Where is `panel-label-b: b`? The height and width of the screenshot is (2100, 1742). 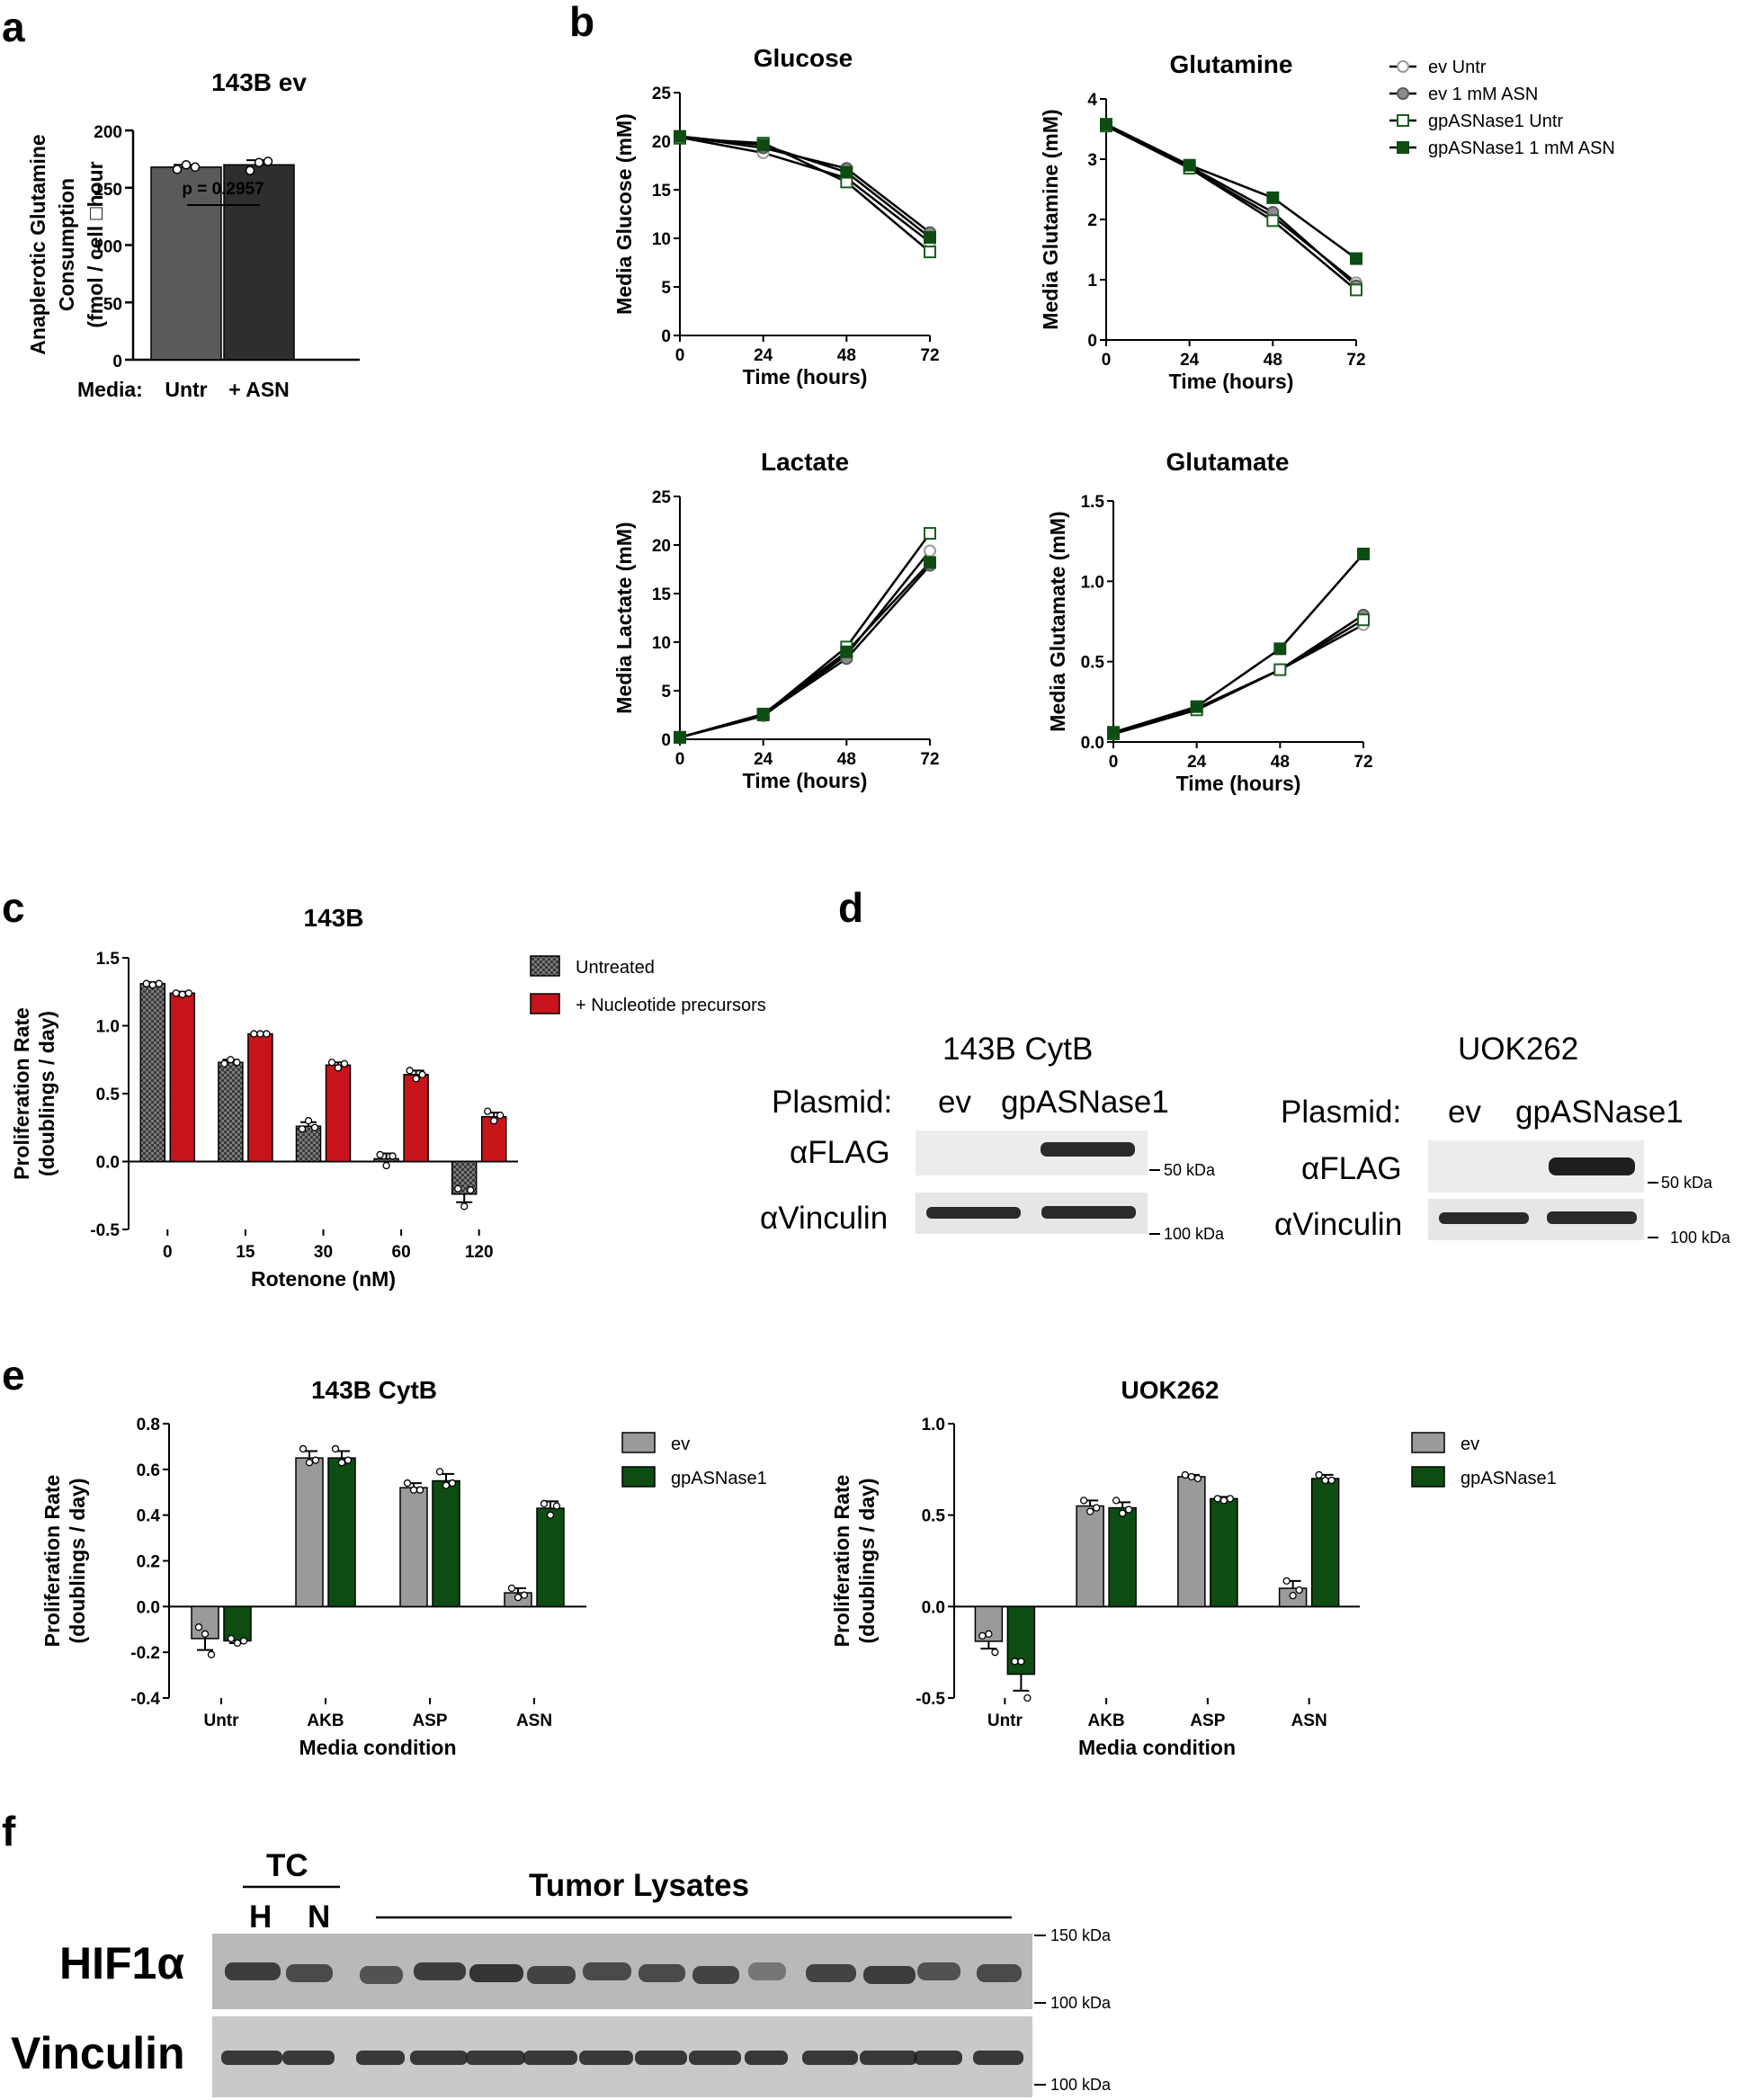 panel-label-b: b is located at coordinates (581, 22).